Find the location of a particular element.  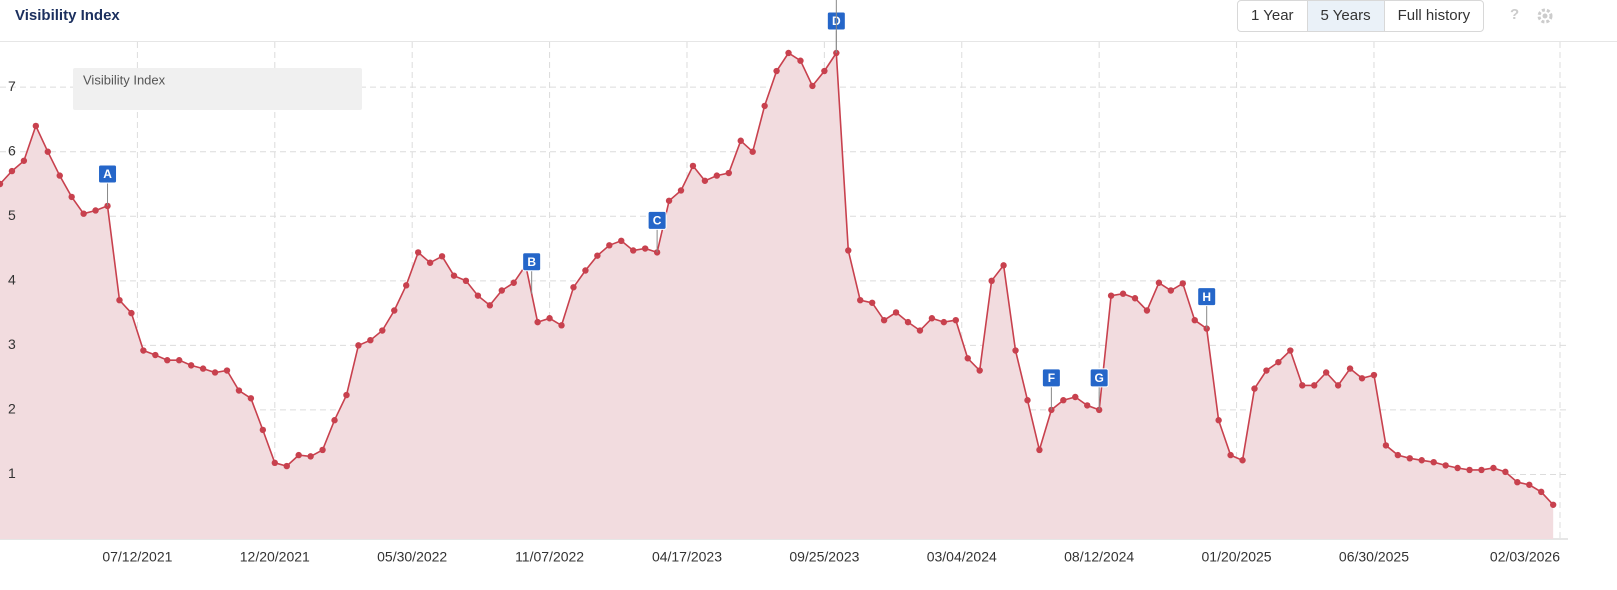

range-button: Full history is located at coordinates (1433, 16).